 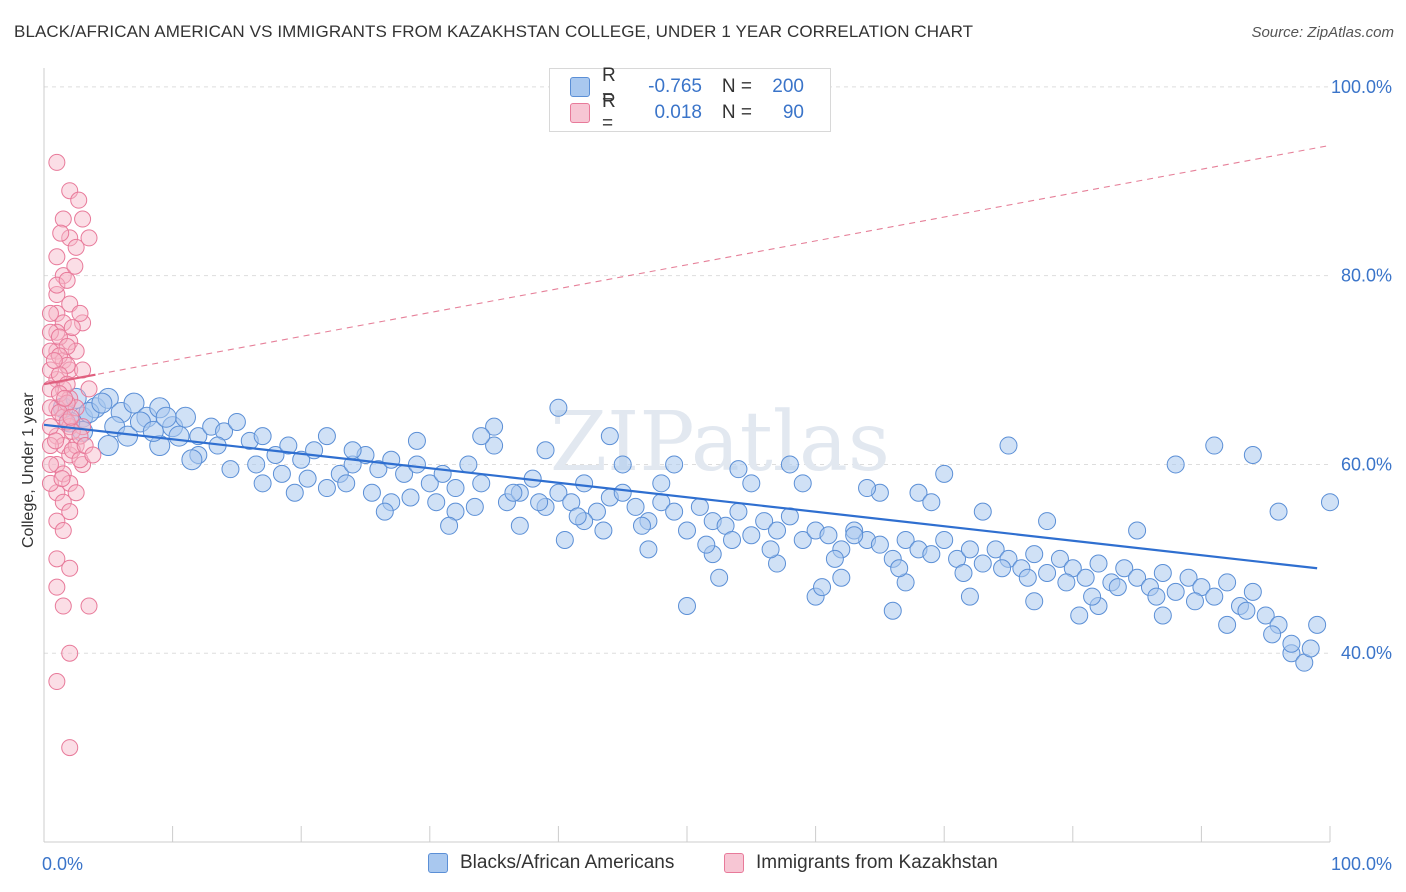 What do you see at coordinates (861, 863) in the screenshot?
I see `legend-item-kazakhstan: Immigrants from Kazakhstan` at bounding box center [861, 863].